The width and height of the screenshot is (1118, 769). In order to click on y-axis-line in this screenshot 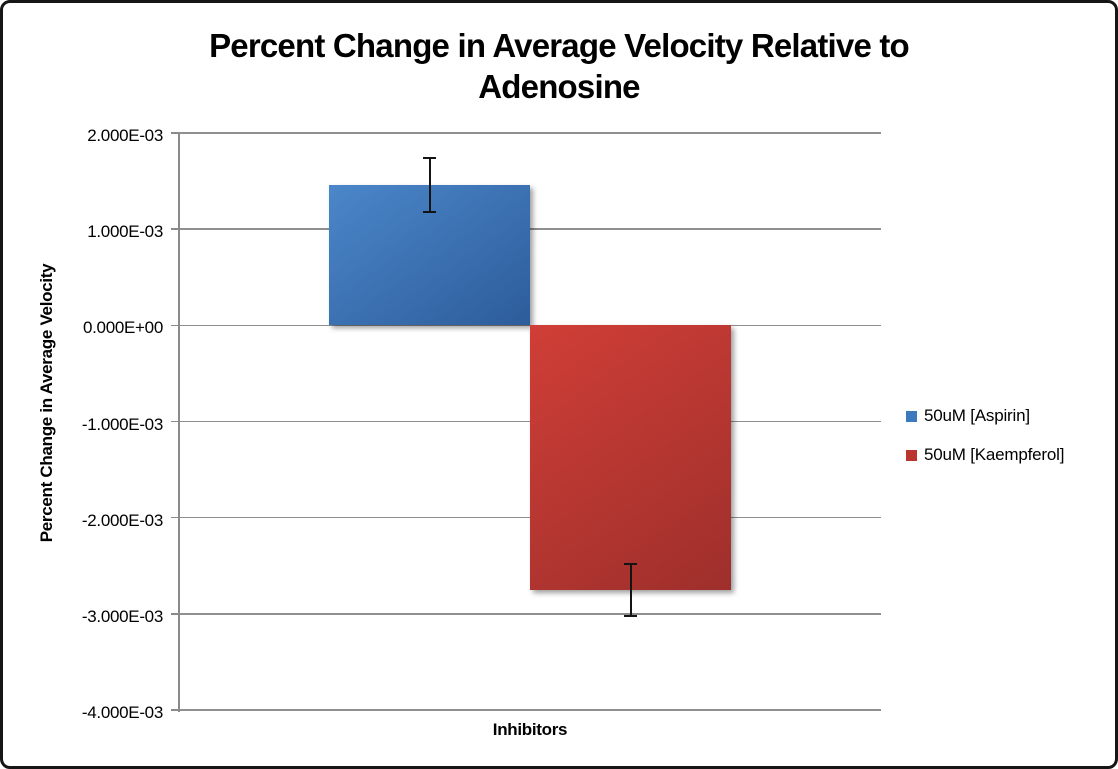, I will do `click(179, 422)`.